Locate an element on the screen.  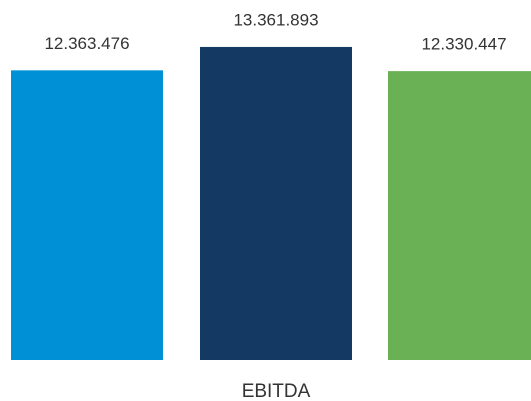
data-label: 12.330.447 is located at coordinates (463, 44).